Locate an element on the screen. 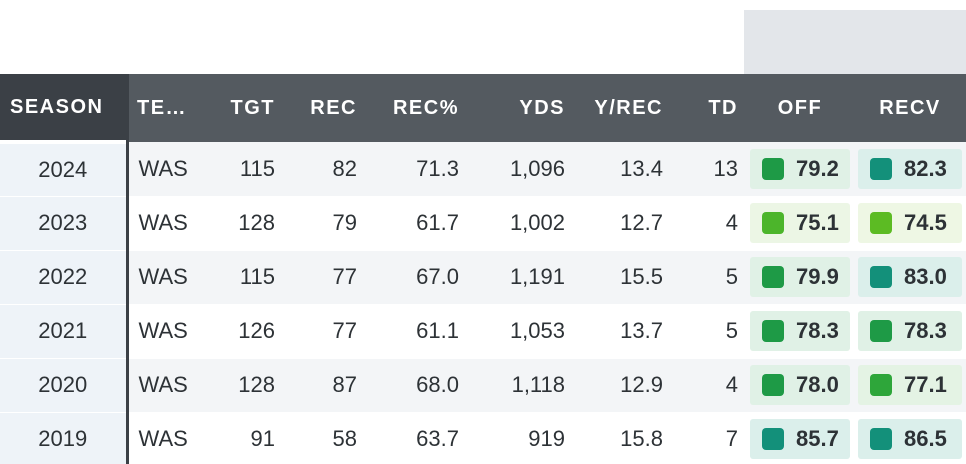 This screenshot has width=966, height=464. recv-grade-value: 77.1 is located at coordinates (925, 384).